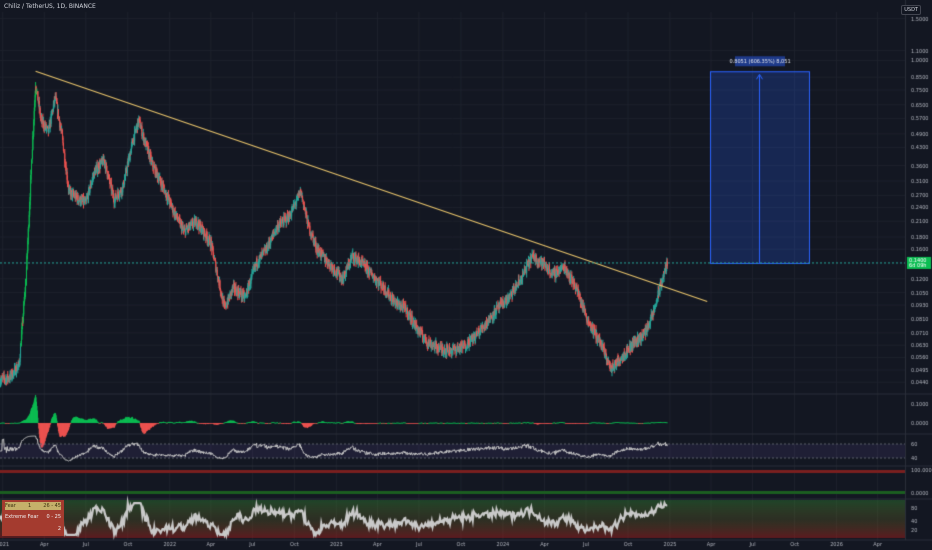  I want to click on symbol-title: Chiliz / TetherUS, 1D, BINANCE, so click(50, 6).